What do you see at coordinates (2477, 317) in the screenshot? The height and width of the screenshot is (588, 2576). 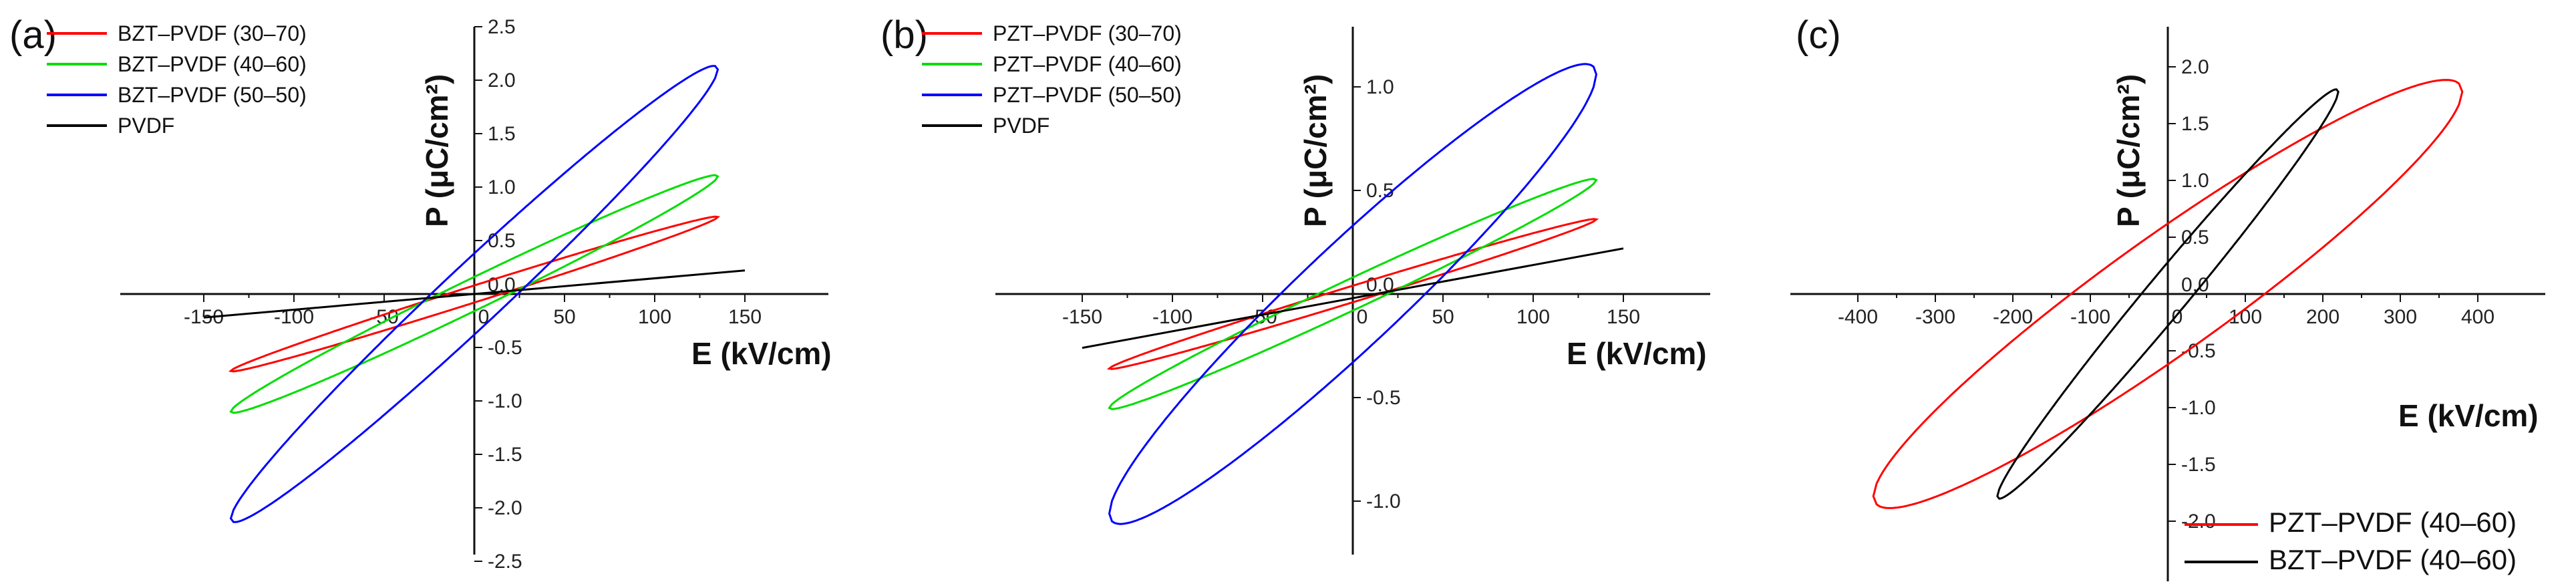 I see `x-tick-label: 400` at bounding box center [2477, 317].